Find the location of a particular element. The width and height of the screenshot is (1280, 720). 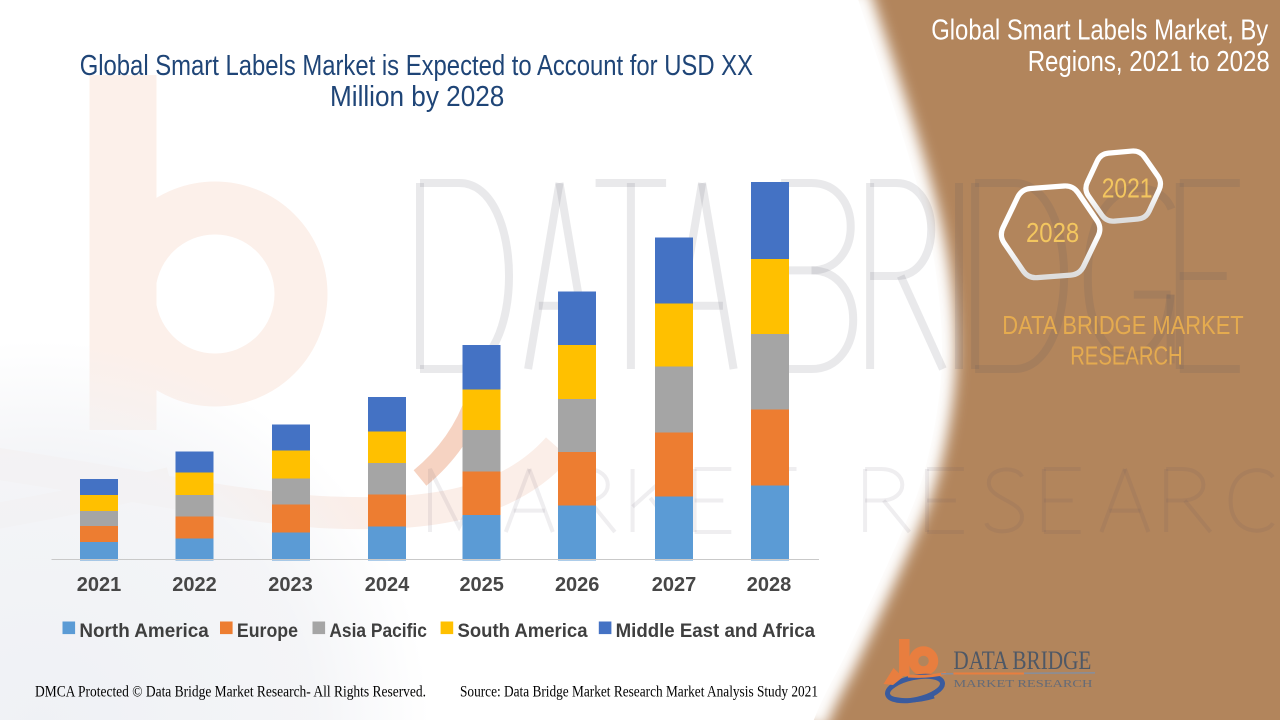

svg-text: DATA BRIDGE is located at coordinates (1022, 660).